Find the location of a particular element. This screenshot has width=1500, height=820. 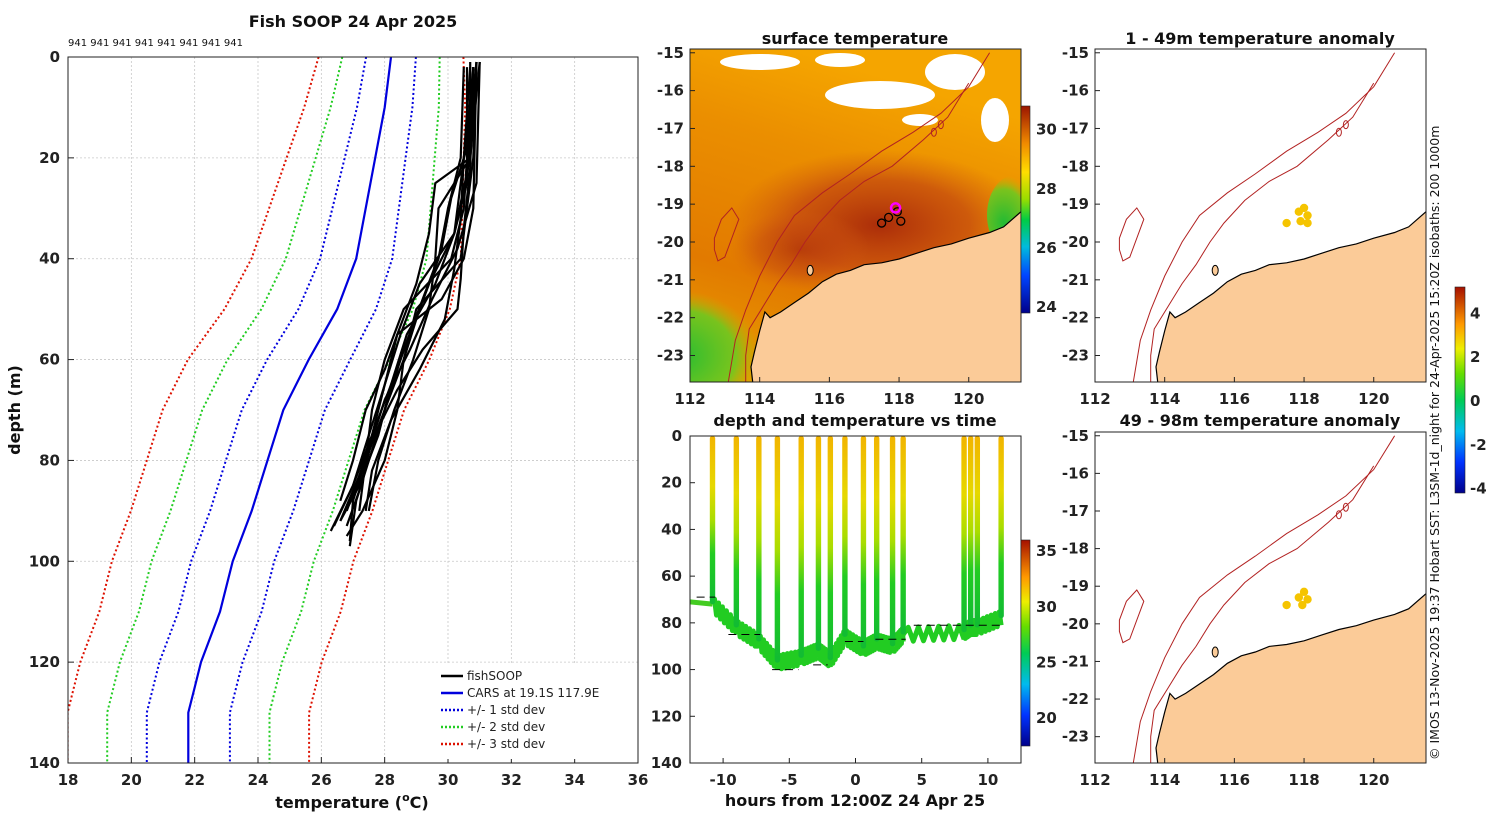

depthtime-xlabel: hours from 12:00Z 24 Apr 25 is located at coordinates (855, 800).